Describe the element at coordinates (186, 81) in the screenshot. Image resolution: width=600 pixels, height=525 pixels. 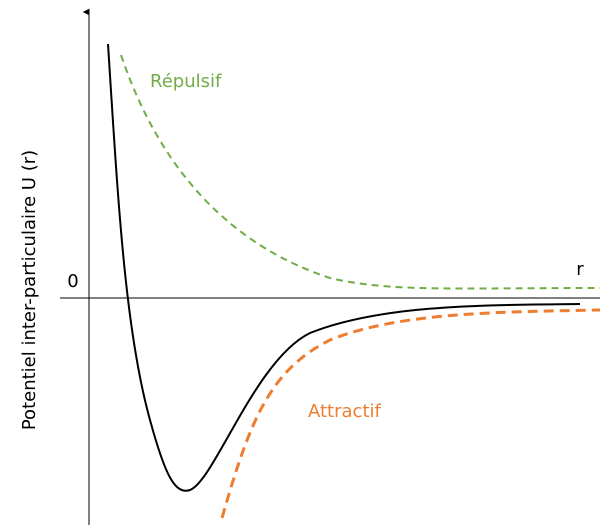
I see `repulsive-label: Répulsif` at that location.